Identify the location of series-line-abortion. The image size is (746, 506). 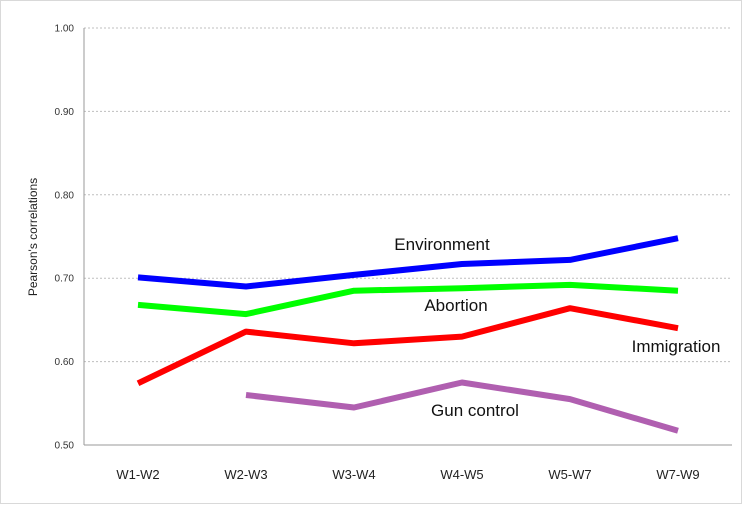
(408, 299).